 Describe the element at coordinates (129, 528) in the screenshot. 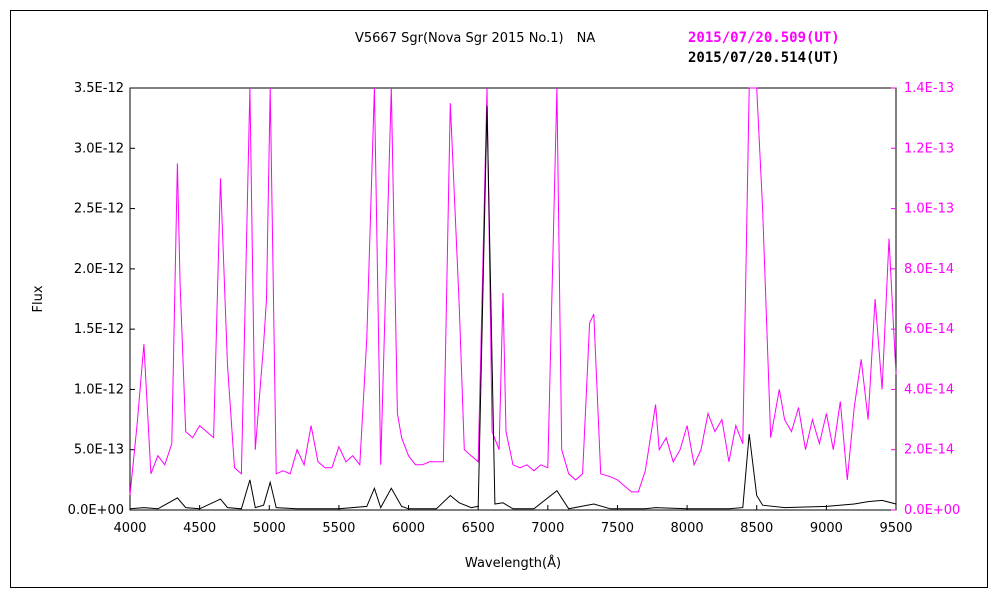

I see `x-tick-label: 4000` at that location.